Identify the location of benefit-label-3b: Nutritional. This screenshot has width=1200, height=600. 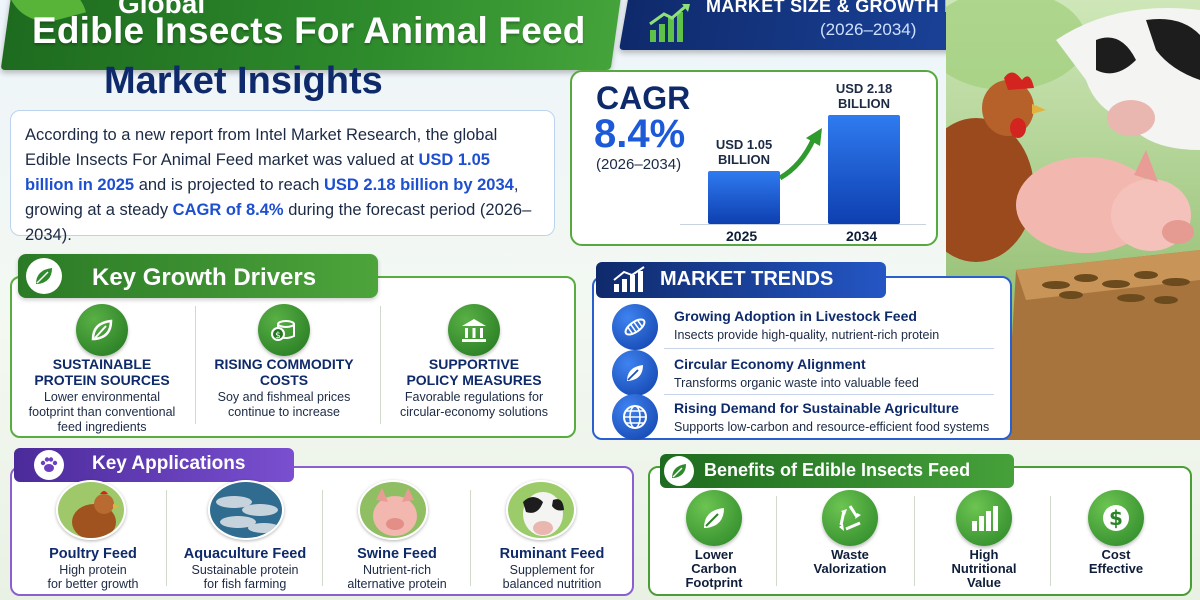
(984, 568).